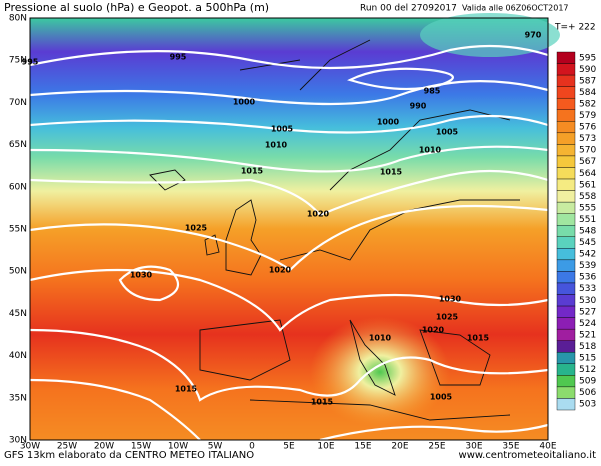  I want to click on isobar-label: 990, so click(418, 106).